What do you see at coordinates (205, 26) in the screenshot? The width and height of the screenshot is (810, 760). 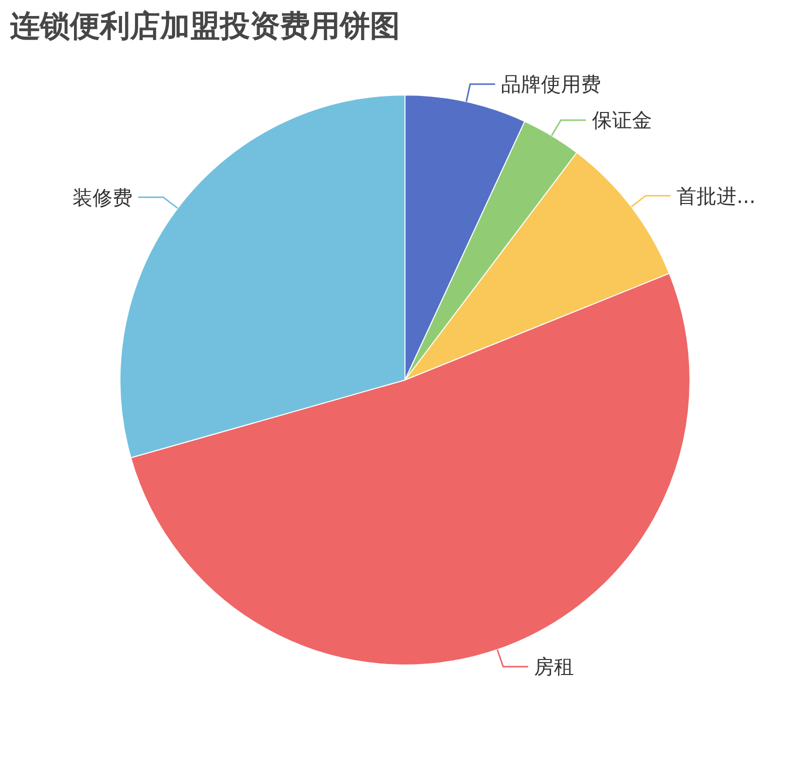 I see `chart-title: 连锁便利店加盟投资费用饼图` at bounding box center [205, 26].